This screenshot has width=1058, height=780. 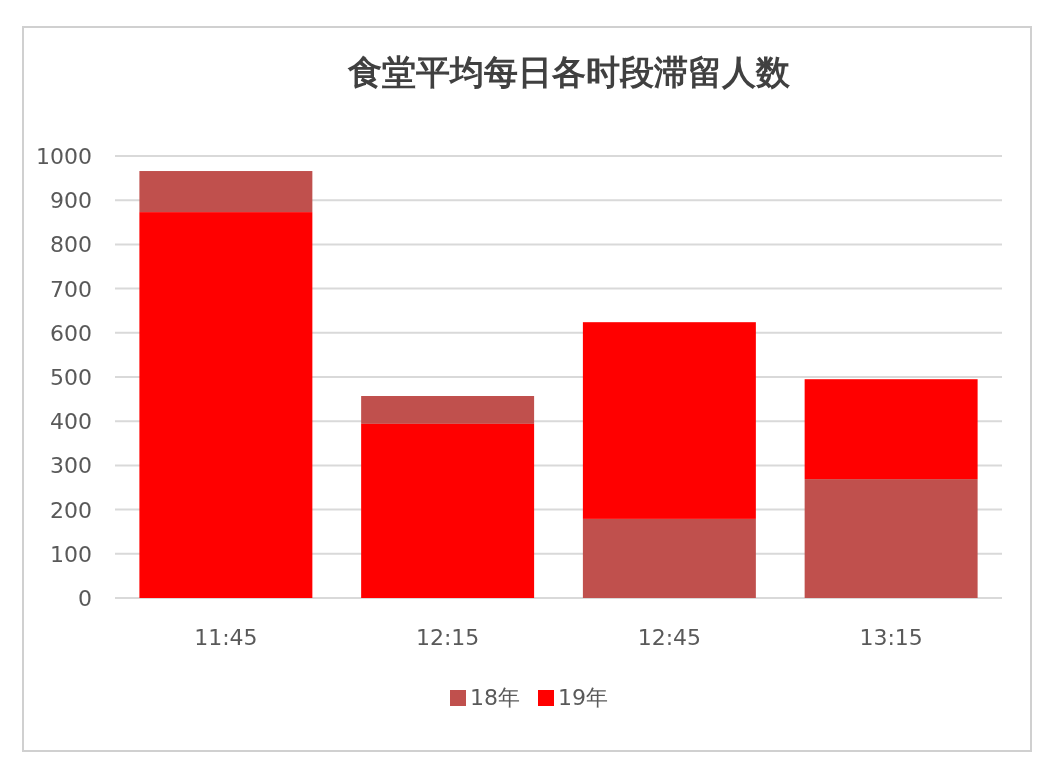 I want to click on y-tick-label: 1000, so click(x=64, y=156).